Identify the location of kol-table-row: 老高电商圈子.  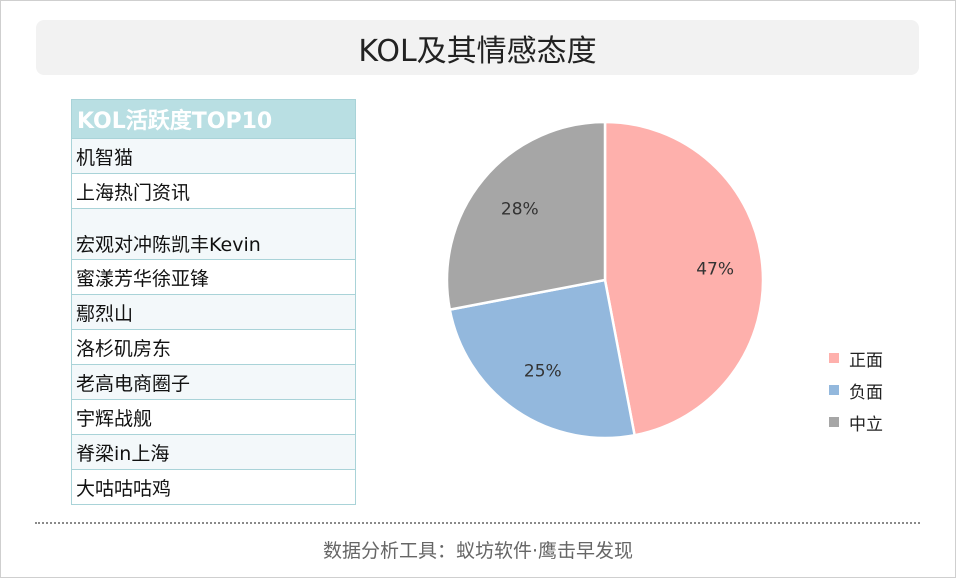
(213, 382).